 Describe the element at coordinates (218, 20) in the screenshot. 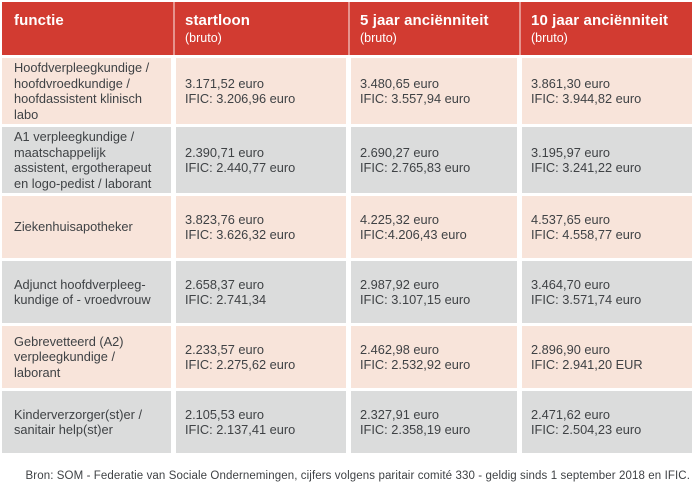

I see `column-header-label: startloon` at that location.